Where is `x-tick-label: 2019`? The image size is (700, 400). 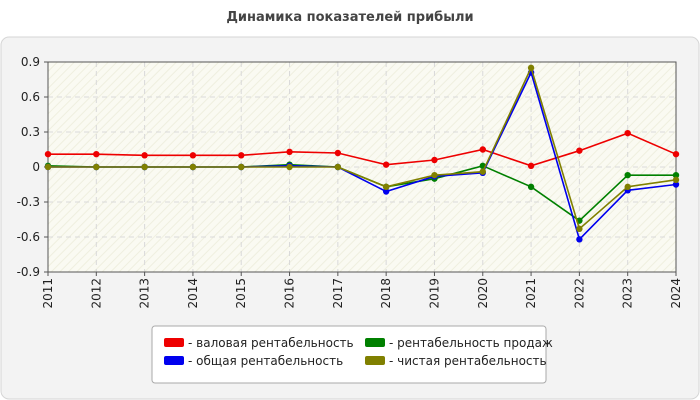 x-tick-label: 2019 is located at coordinates (434, 293).